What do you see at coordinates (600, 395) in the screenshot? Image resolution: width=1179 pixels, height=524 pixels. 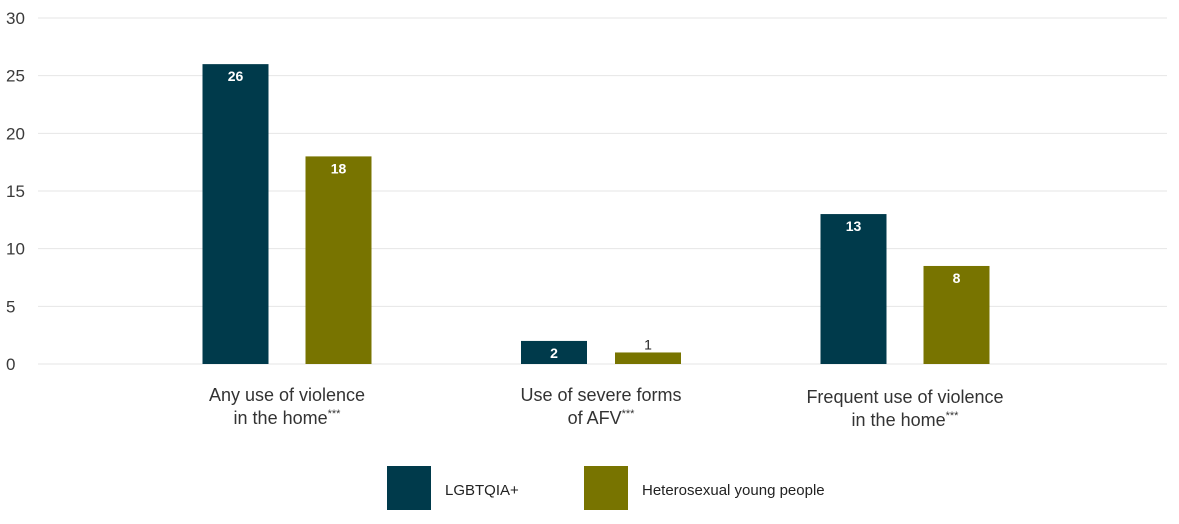 I see `category-label-line1: Use of severe forms` at bounding box center [600, 395].